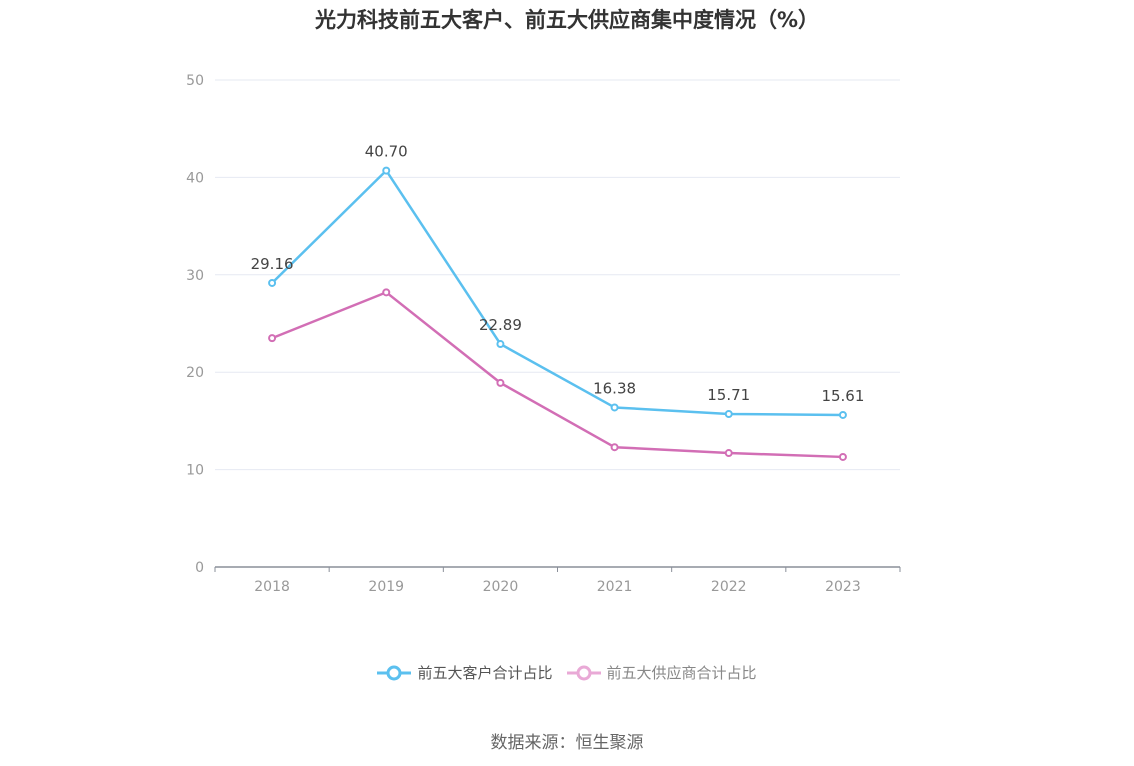  I want to click on y-tick-label: 50, so click(195, 81).